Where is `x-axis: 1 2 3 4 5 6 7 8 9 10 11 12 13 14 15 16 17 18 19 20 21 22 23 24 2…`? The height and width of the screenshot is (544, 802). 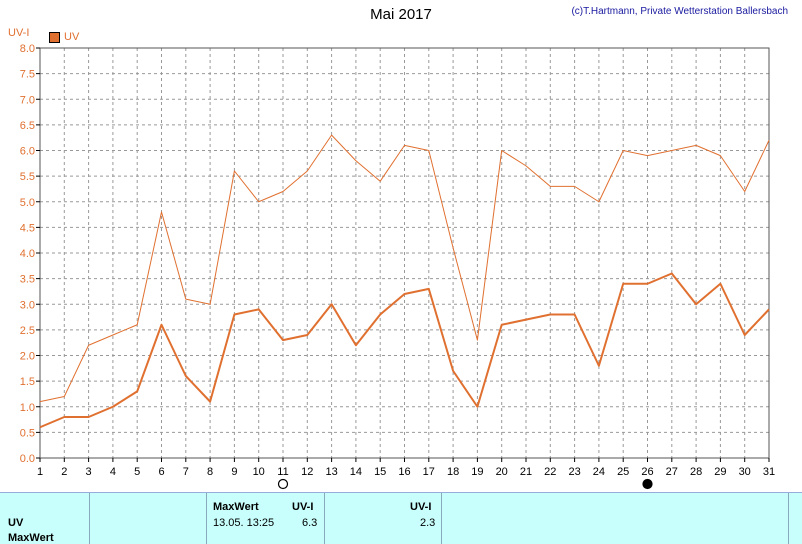
x-axis: 1 2 3 4 5 6 7 8 9 10 11 12 13 14 15 16 17 18 19 20 21 22 23 24 2… is located at coordinates (406, 468).